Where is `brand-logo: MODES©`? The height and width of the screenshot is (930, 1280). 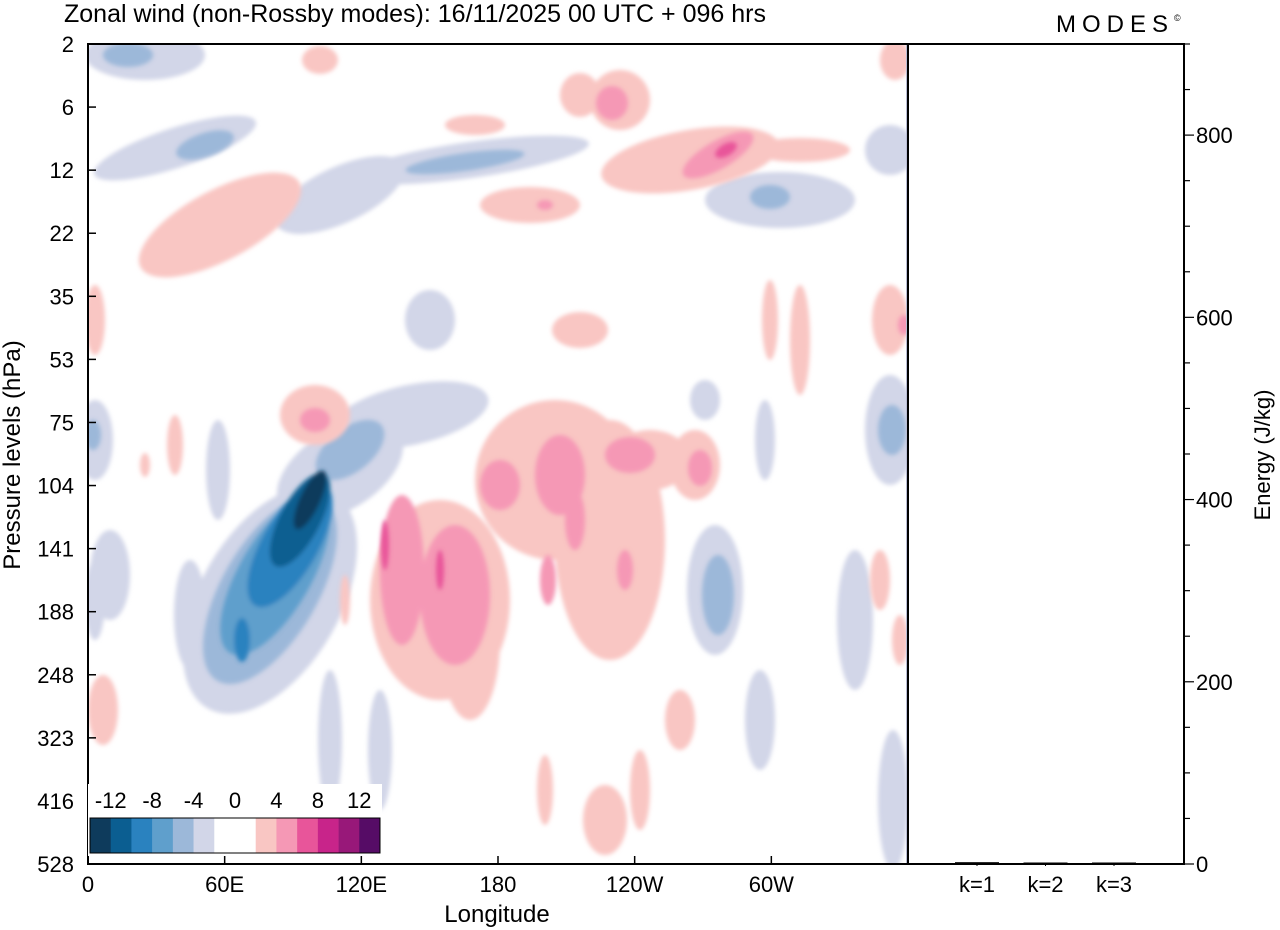 brand-logo: MODES© is located at coordinates (1118, 24).